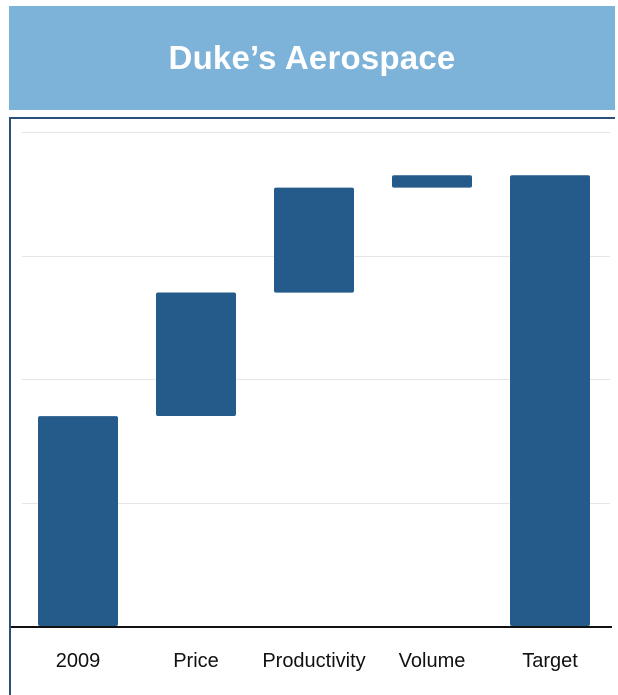  Describe the element at coordinates (78, 521) in the screenshot. I see `bar-2009` at that location.